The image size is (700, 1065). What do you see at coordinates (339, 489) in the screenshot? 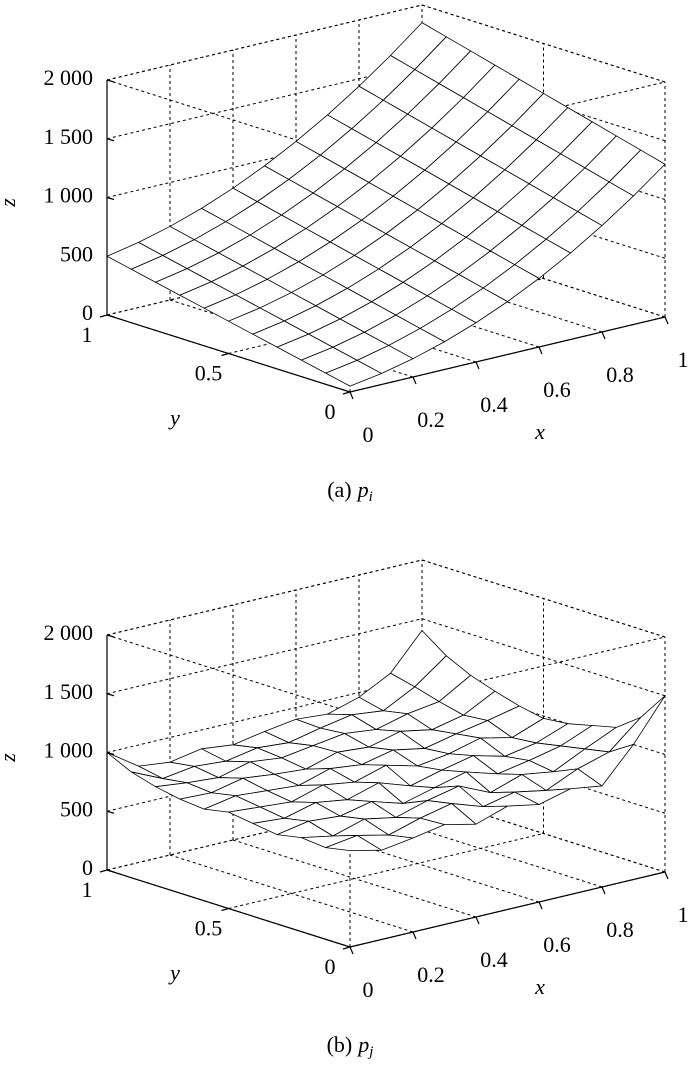
I see `caption-label: (a)` at bounding box center [339, 489].